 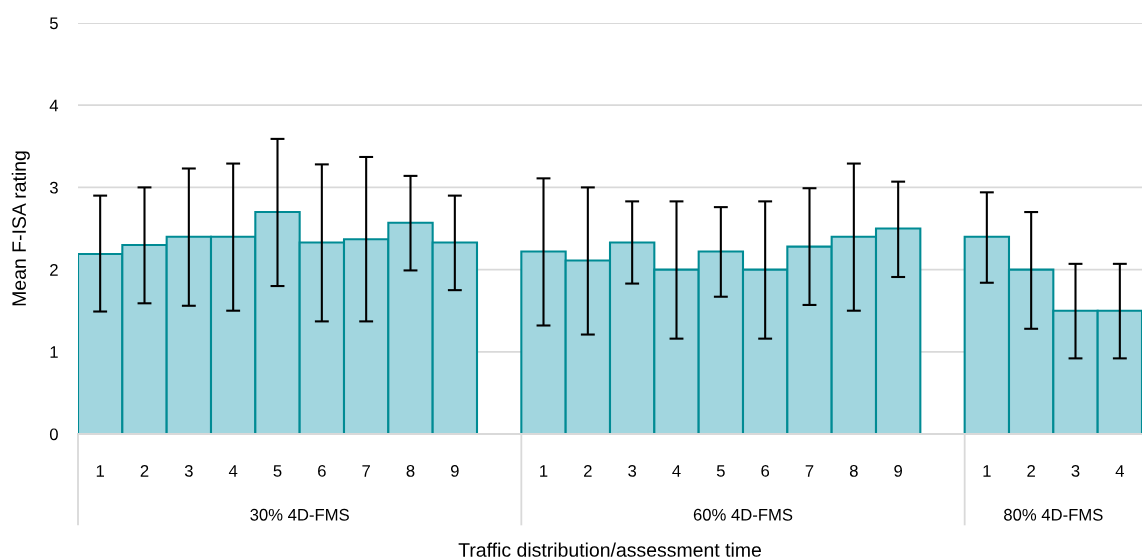 I want to click on y-tick-label: 3, so click(x=53, y=187).